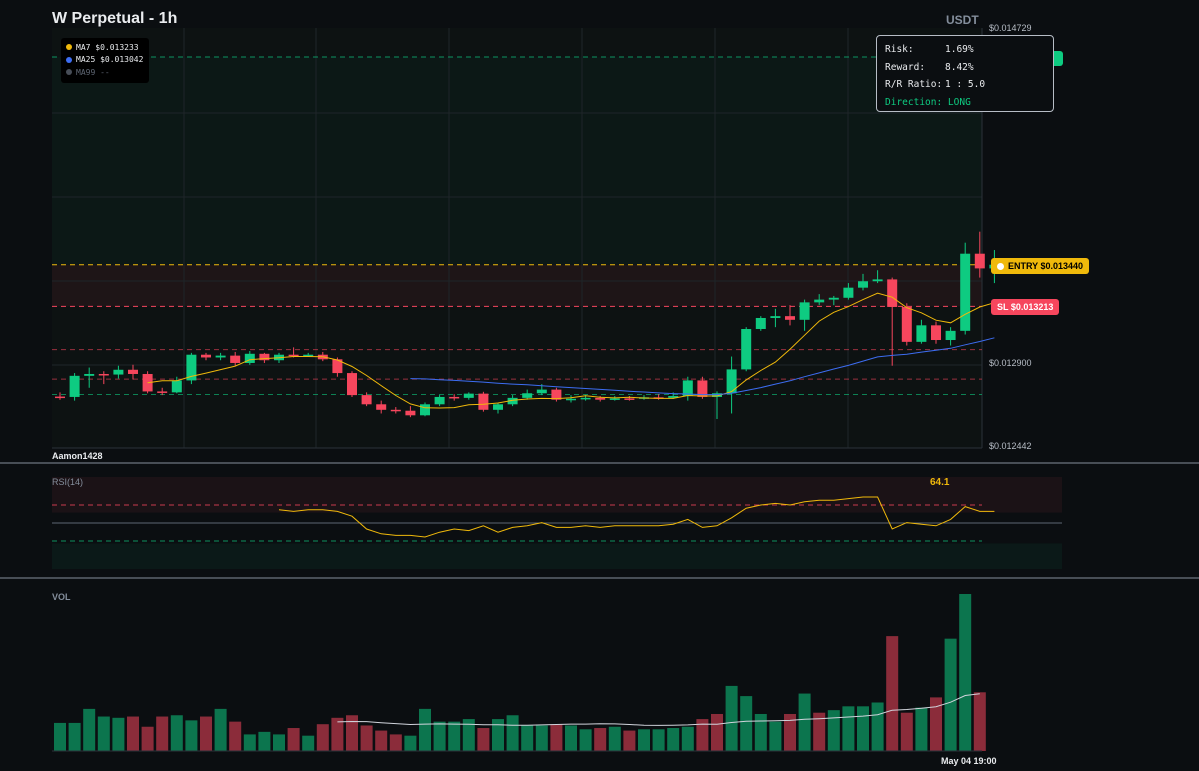 The height and width of the screenshot is (771, 1199). I want to click on ratio-value: 1 : 5.0, so click(965, 85).